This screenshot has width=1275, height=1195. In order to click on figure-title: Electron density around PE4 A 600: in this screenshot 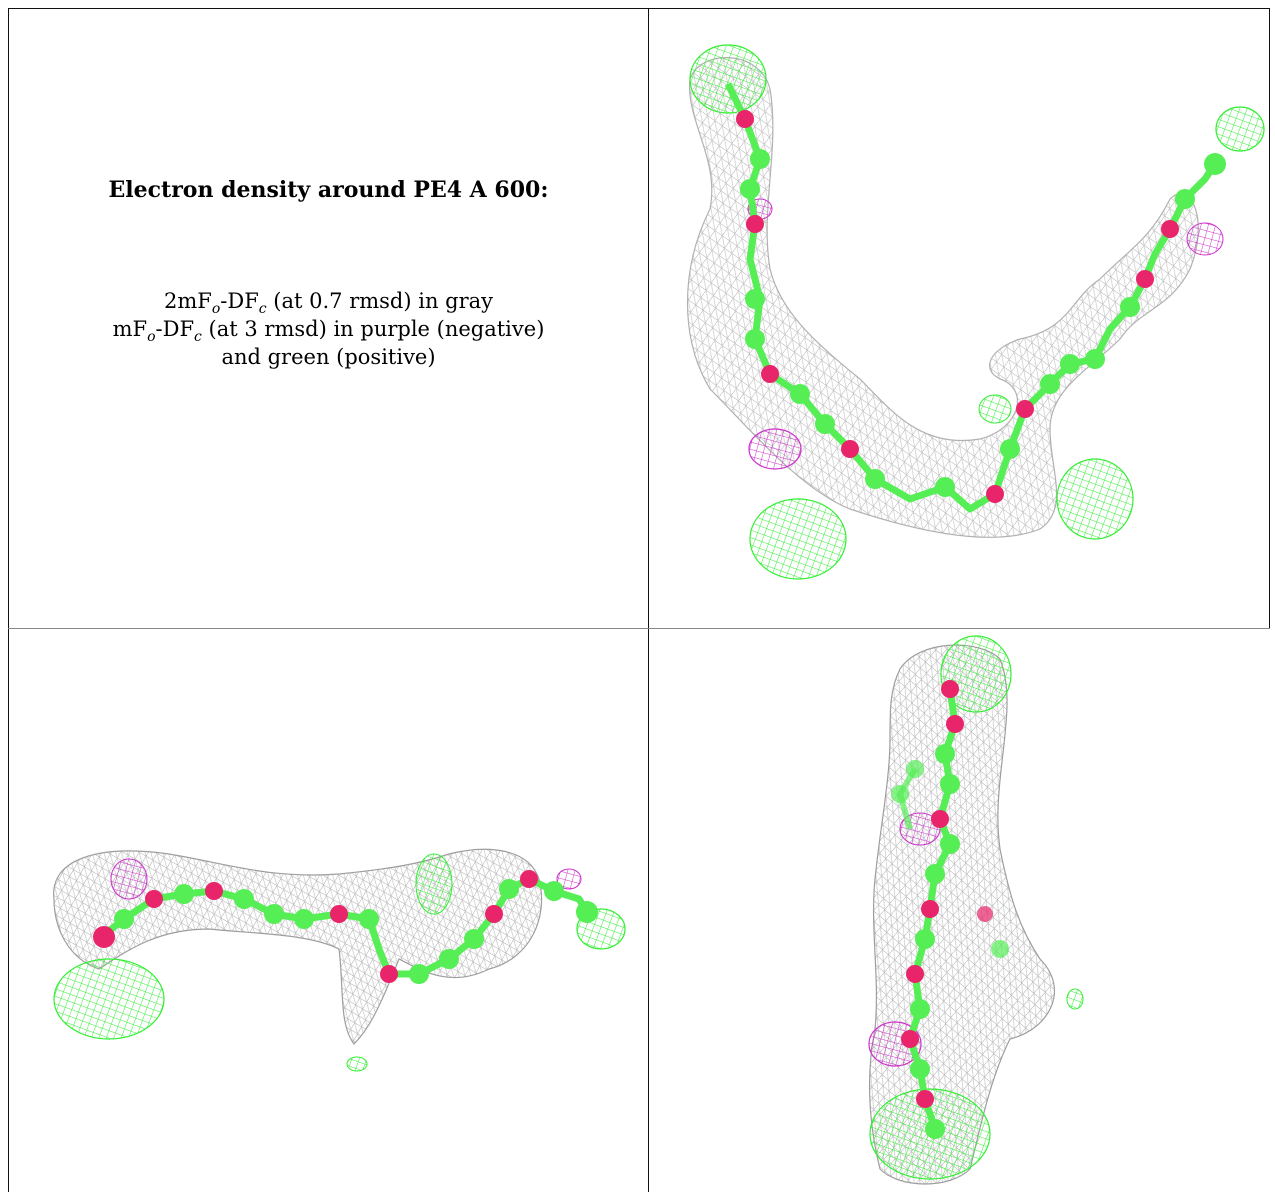, I will do `click(328, 190)`.